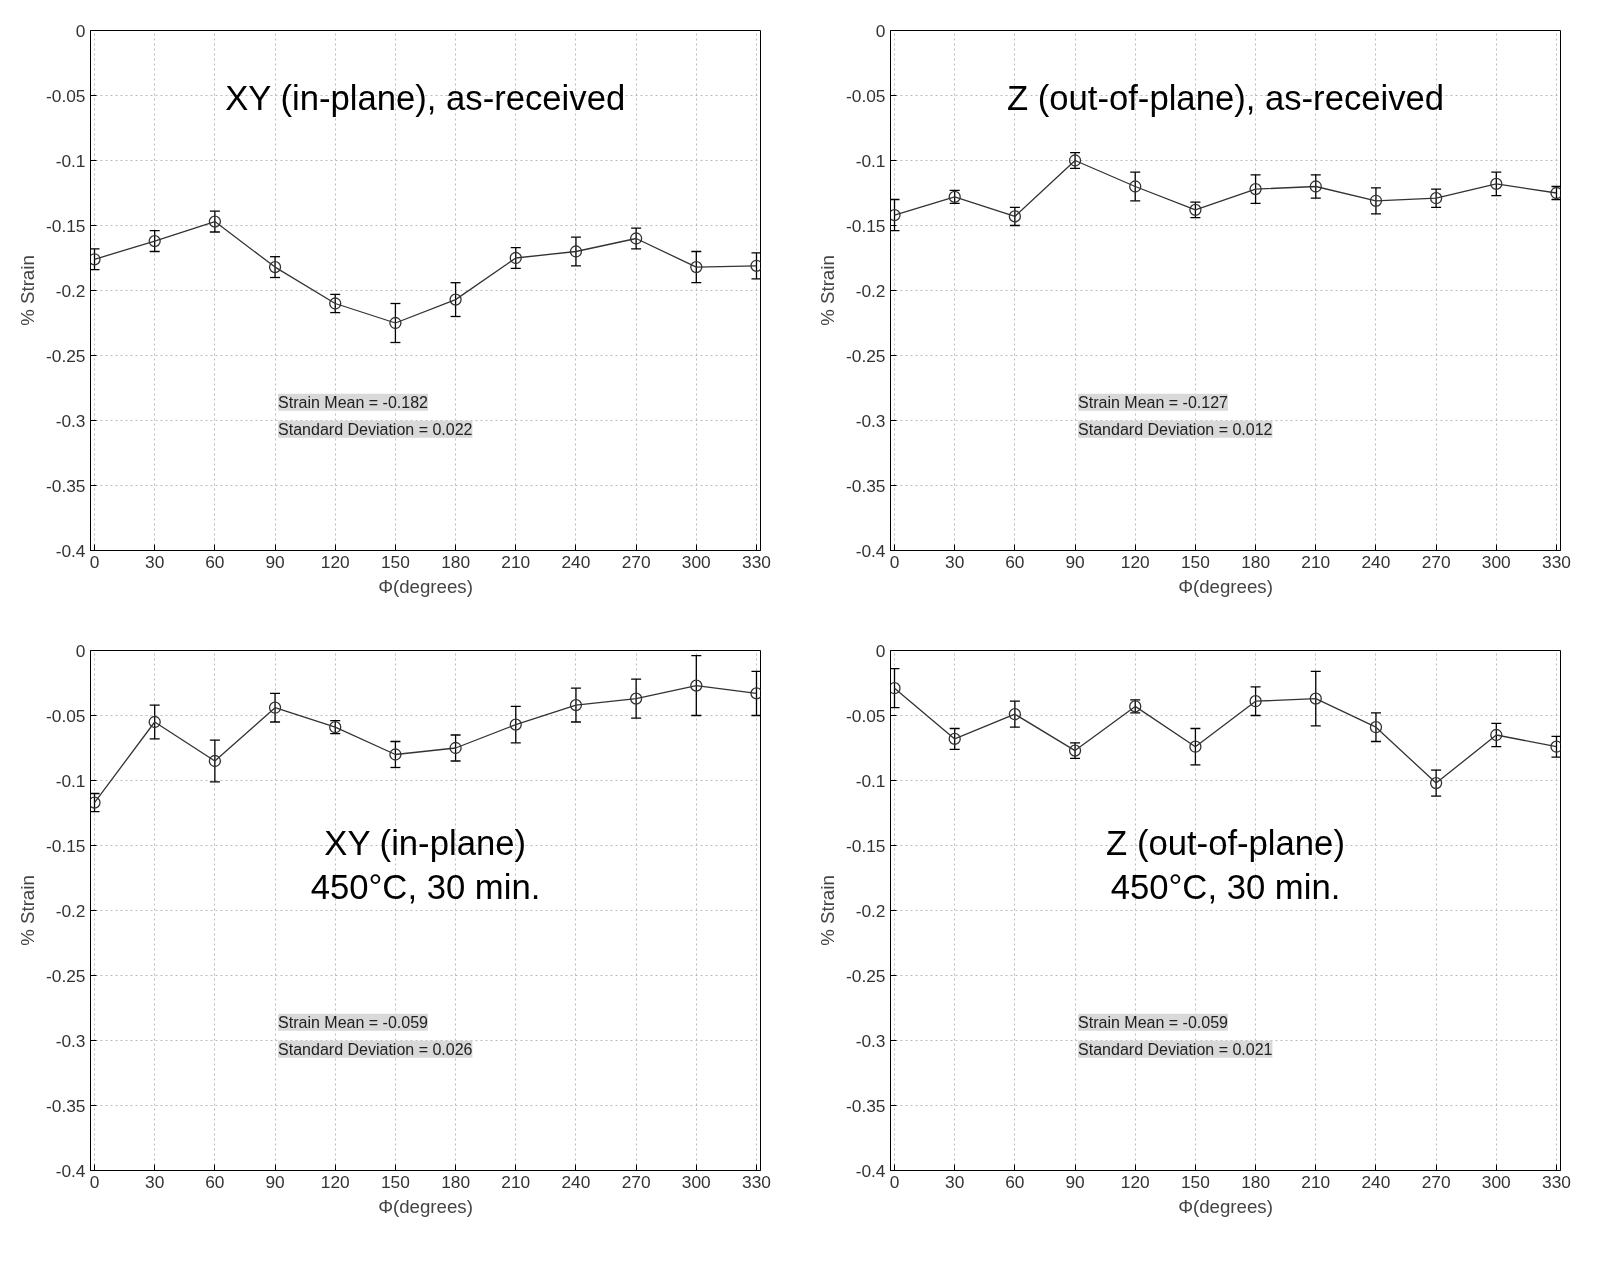 Image resolution: width=1620 pixels, height=1263 pixels. Describe the element at coordinates (425, 98) in the screenshot. I see `annotation: XY (in-plane), as-received` at that location.